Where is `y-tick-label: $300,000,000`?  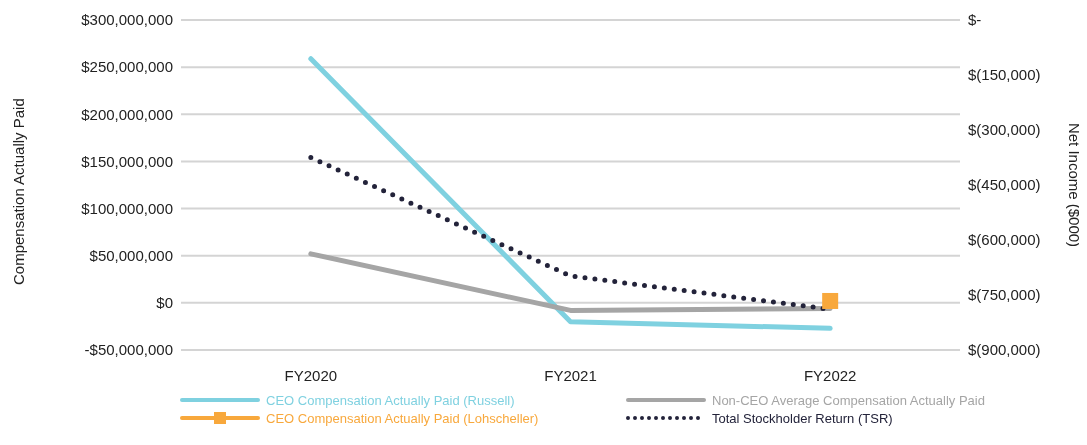 y-tick-label: $300,000,000 is located at coordinates (127, 20).